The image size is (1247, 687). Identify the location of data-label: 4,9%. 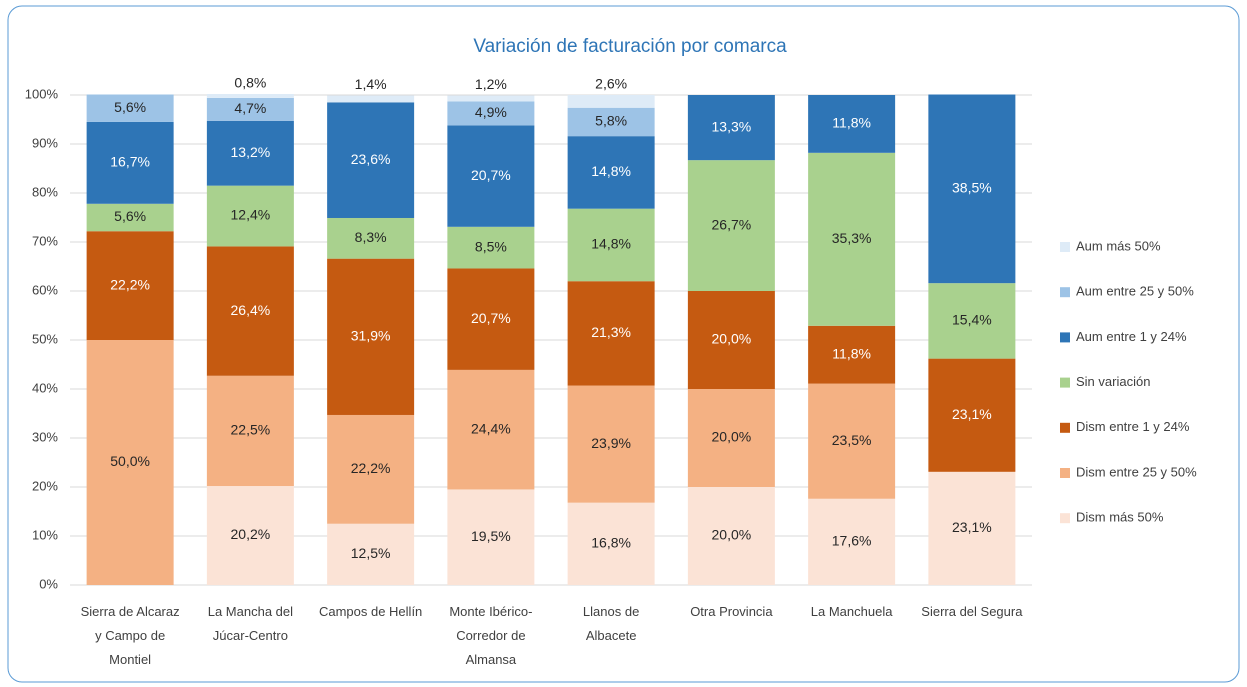
(491, 112).